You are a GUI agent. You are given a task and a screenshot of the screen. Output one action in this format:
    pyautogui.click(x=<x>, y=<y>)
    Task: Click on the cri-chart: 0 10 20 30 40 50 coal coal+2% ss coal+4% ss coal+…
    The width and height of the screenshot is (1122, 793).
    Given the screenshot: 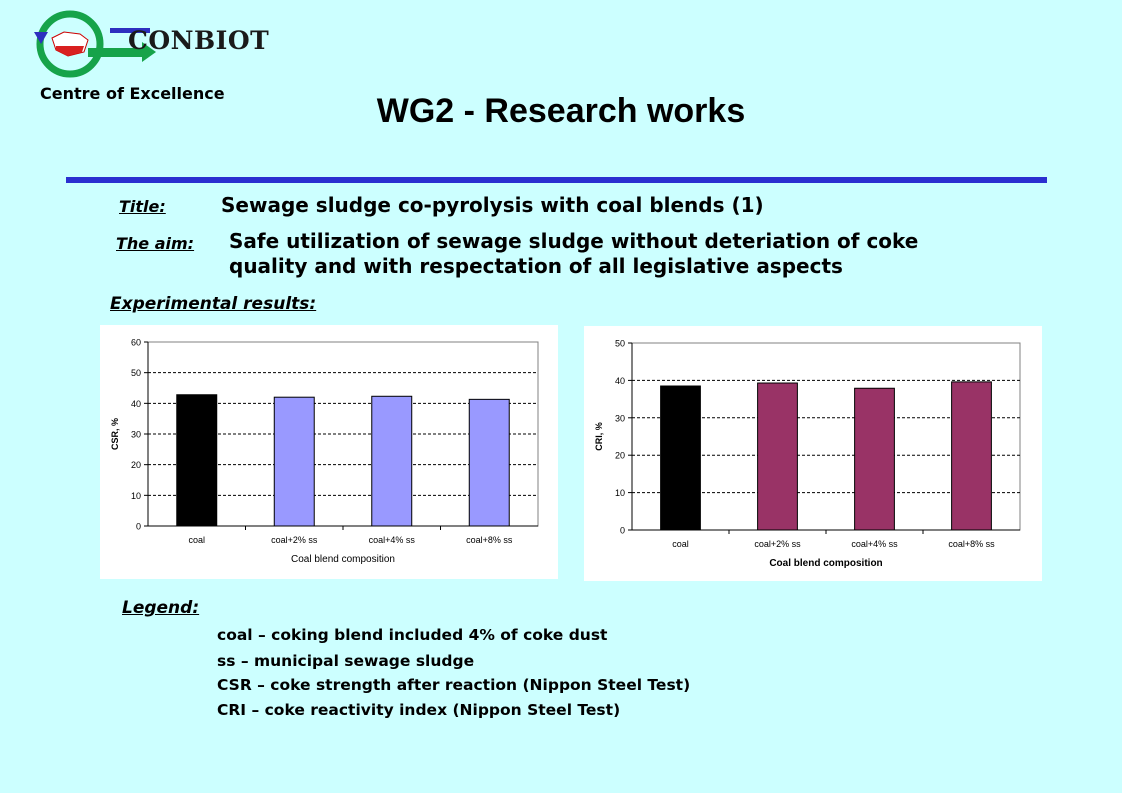 What is the action you would take?
    pyautogui.click(x=813, y=453)
    